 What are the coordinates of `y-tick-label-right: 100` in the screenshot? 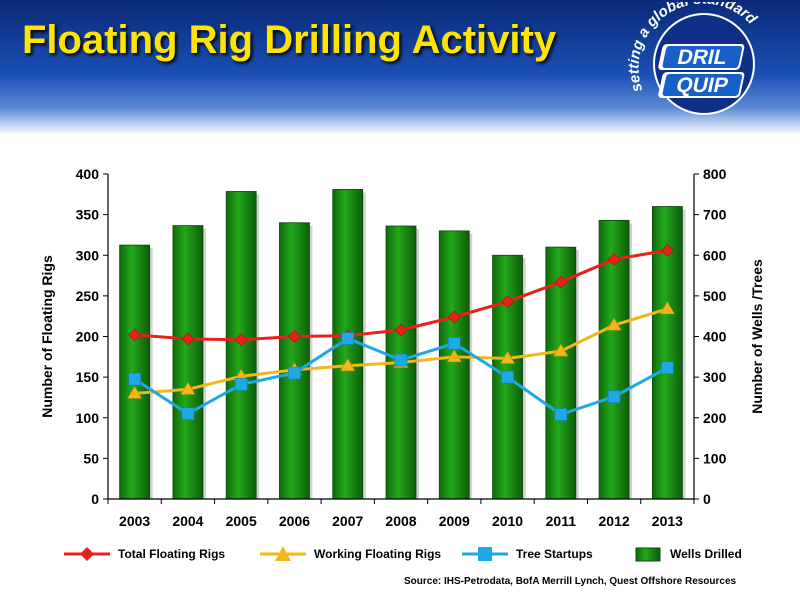 It's located at (715, 458).